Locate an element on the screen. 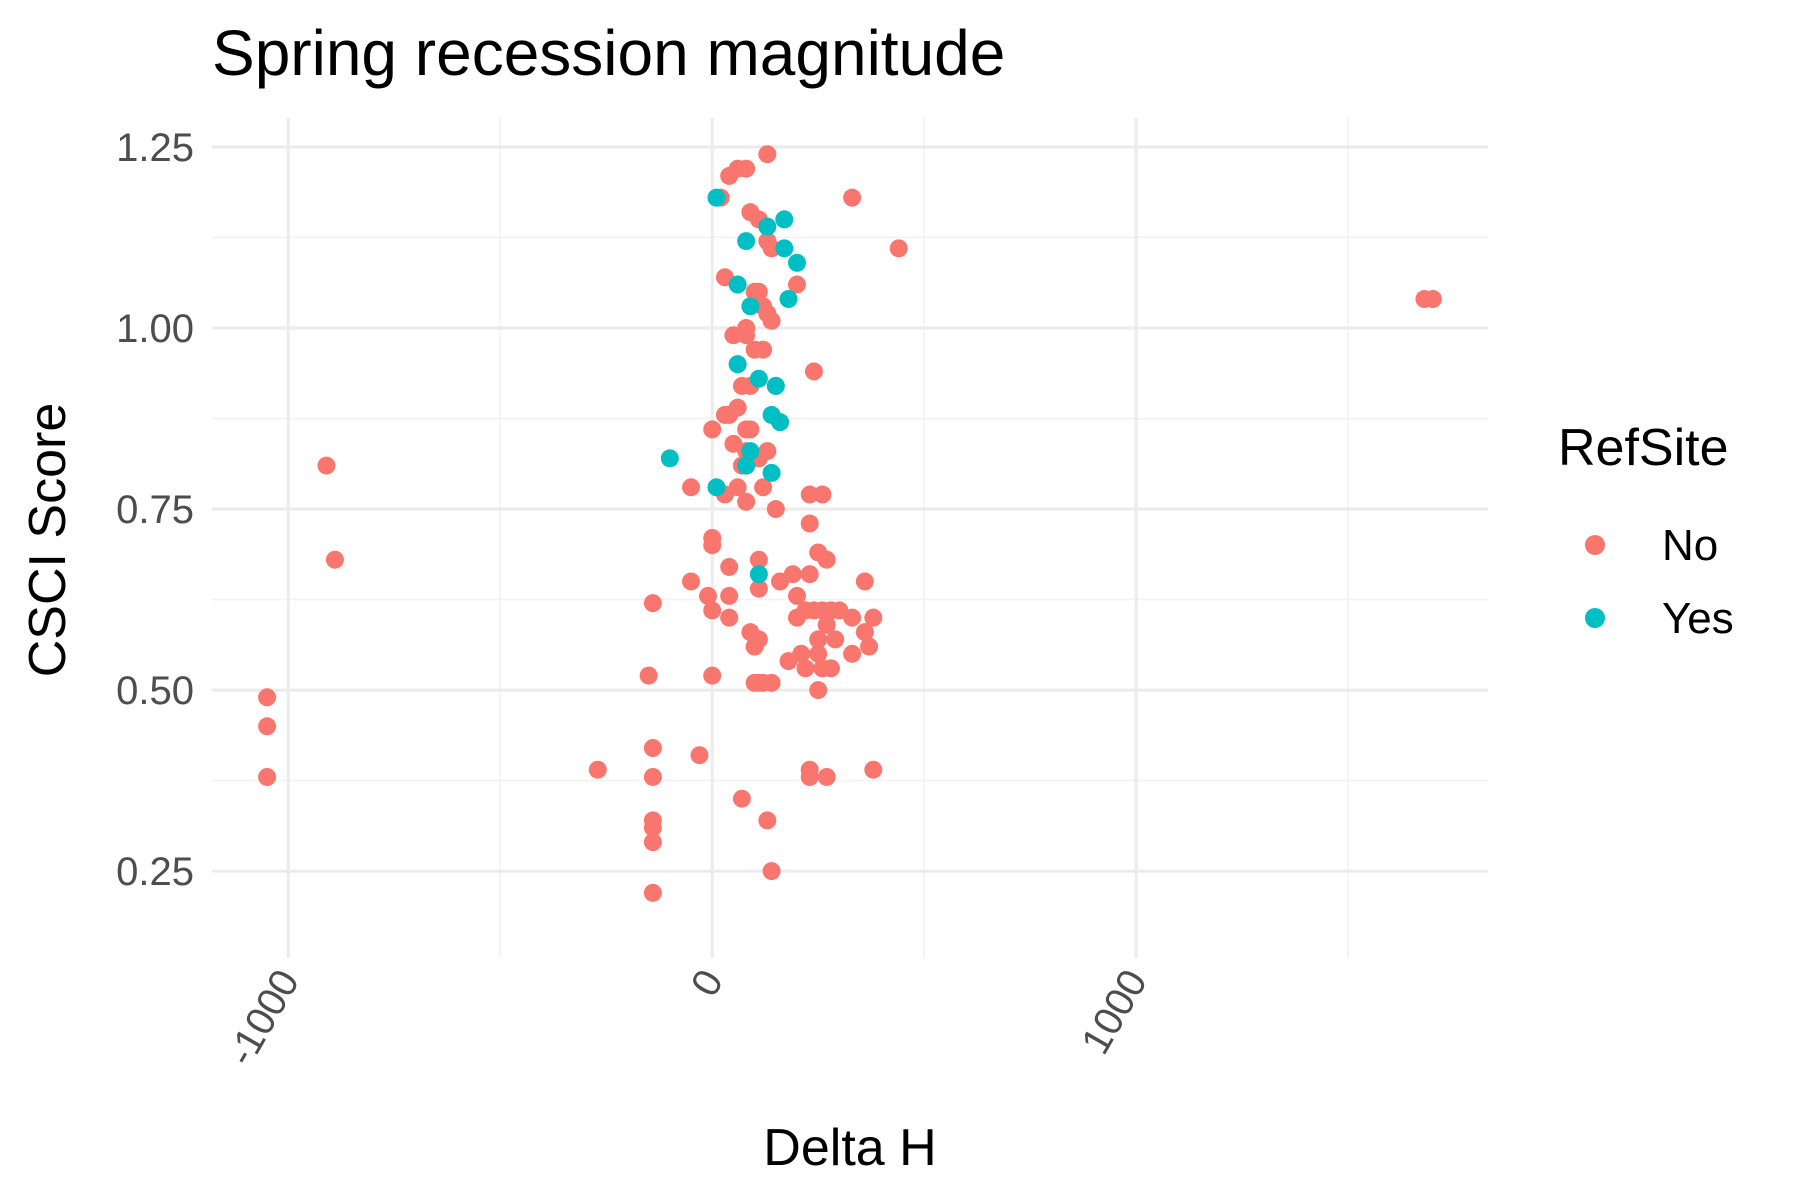  chart-title: Spring recession magnitude is located at coordinates (608, 53).